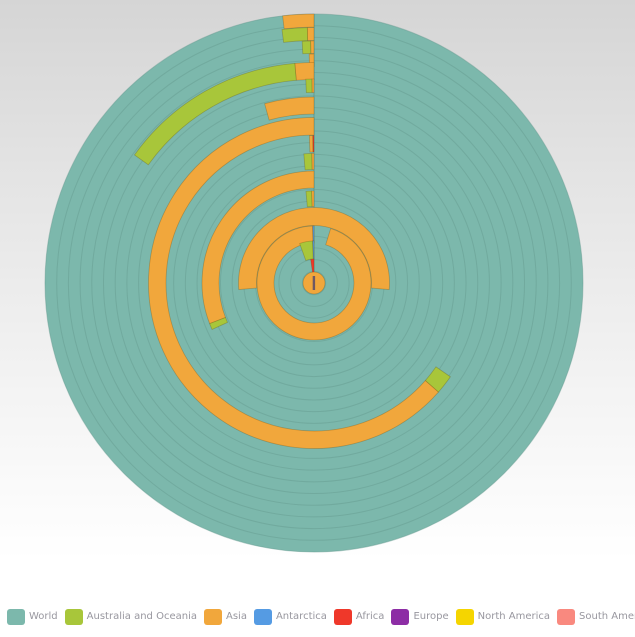 This screenshot has width=635, height=637. I want to click on legend-label: World, so click(43, 616).